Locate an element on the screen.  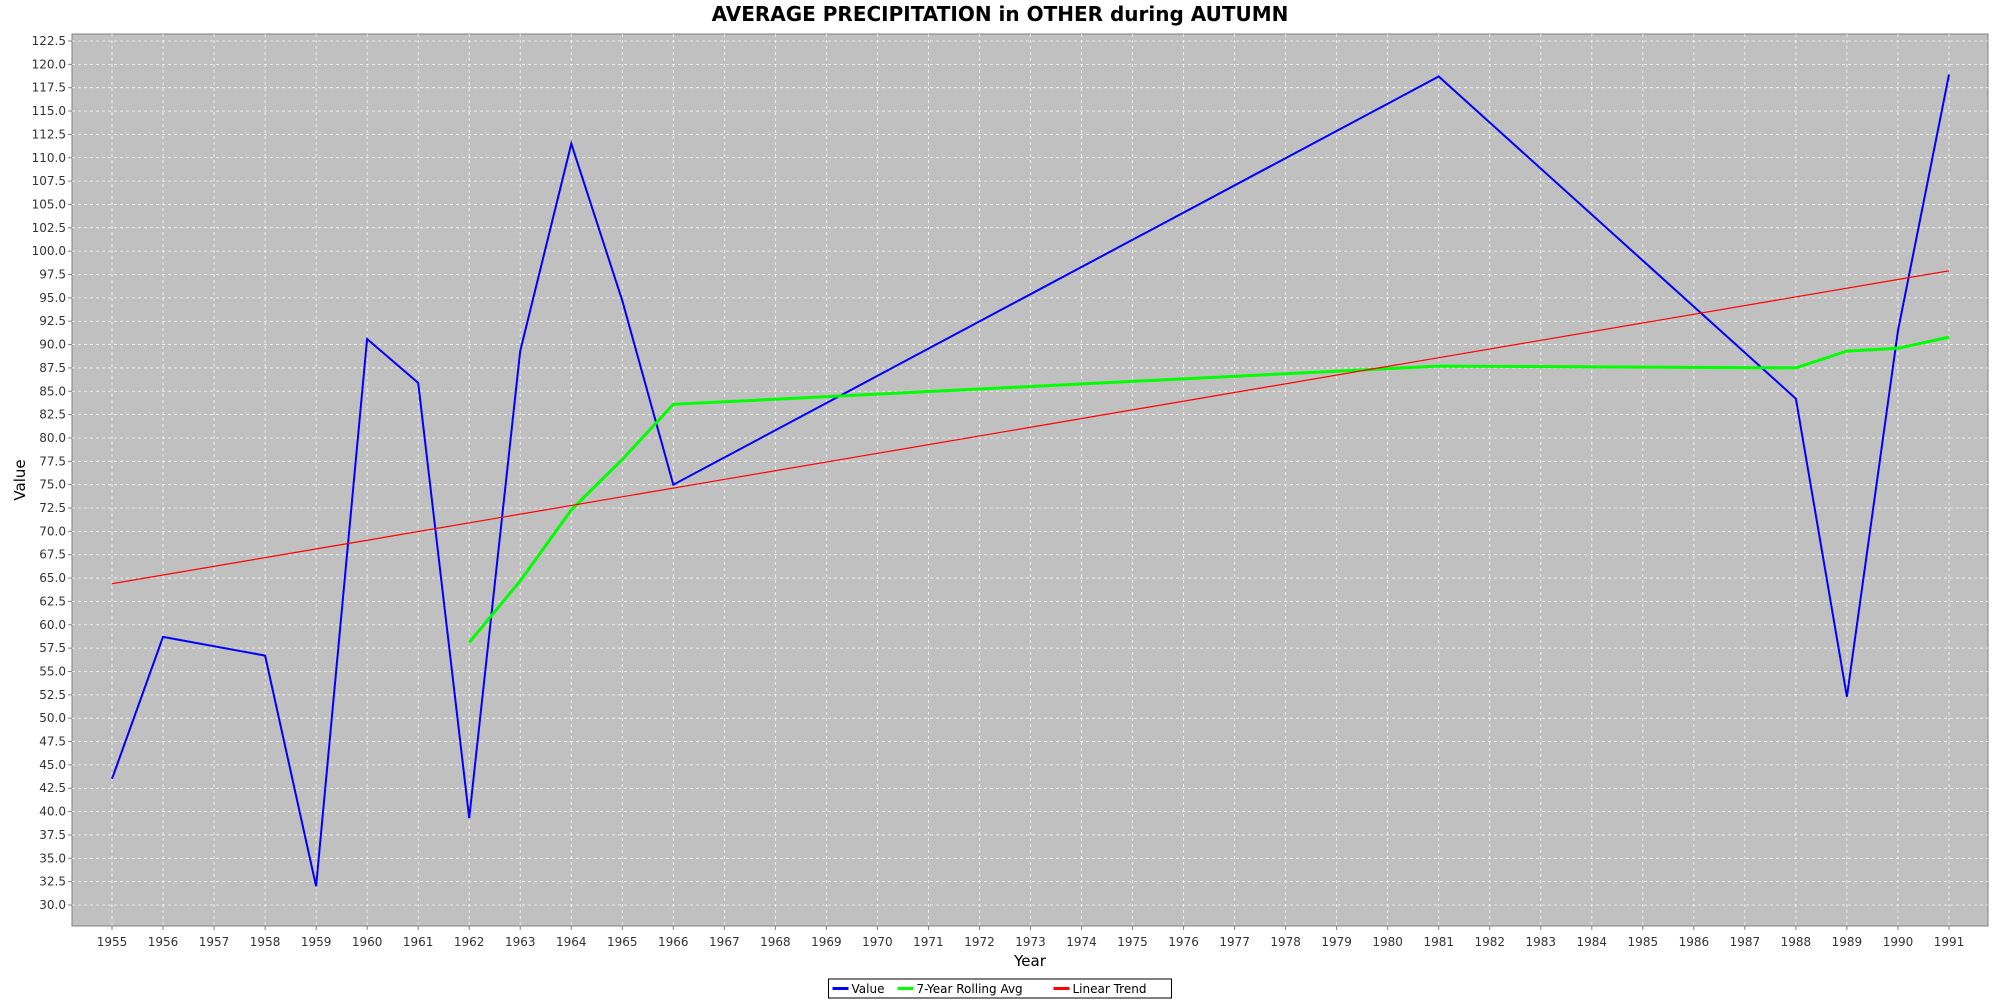
x-tick-label: 1989 is located at coordinates (1847, 942).